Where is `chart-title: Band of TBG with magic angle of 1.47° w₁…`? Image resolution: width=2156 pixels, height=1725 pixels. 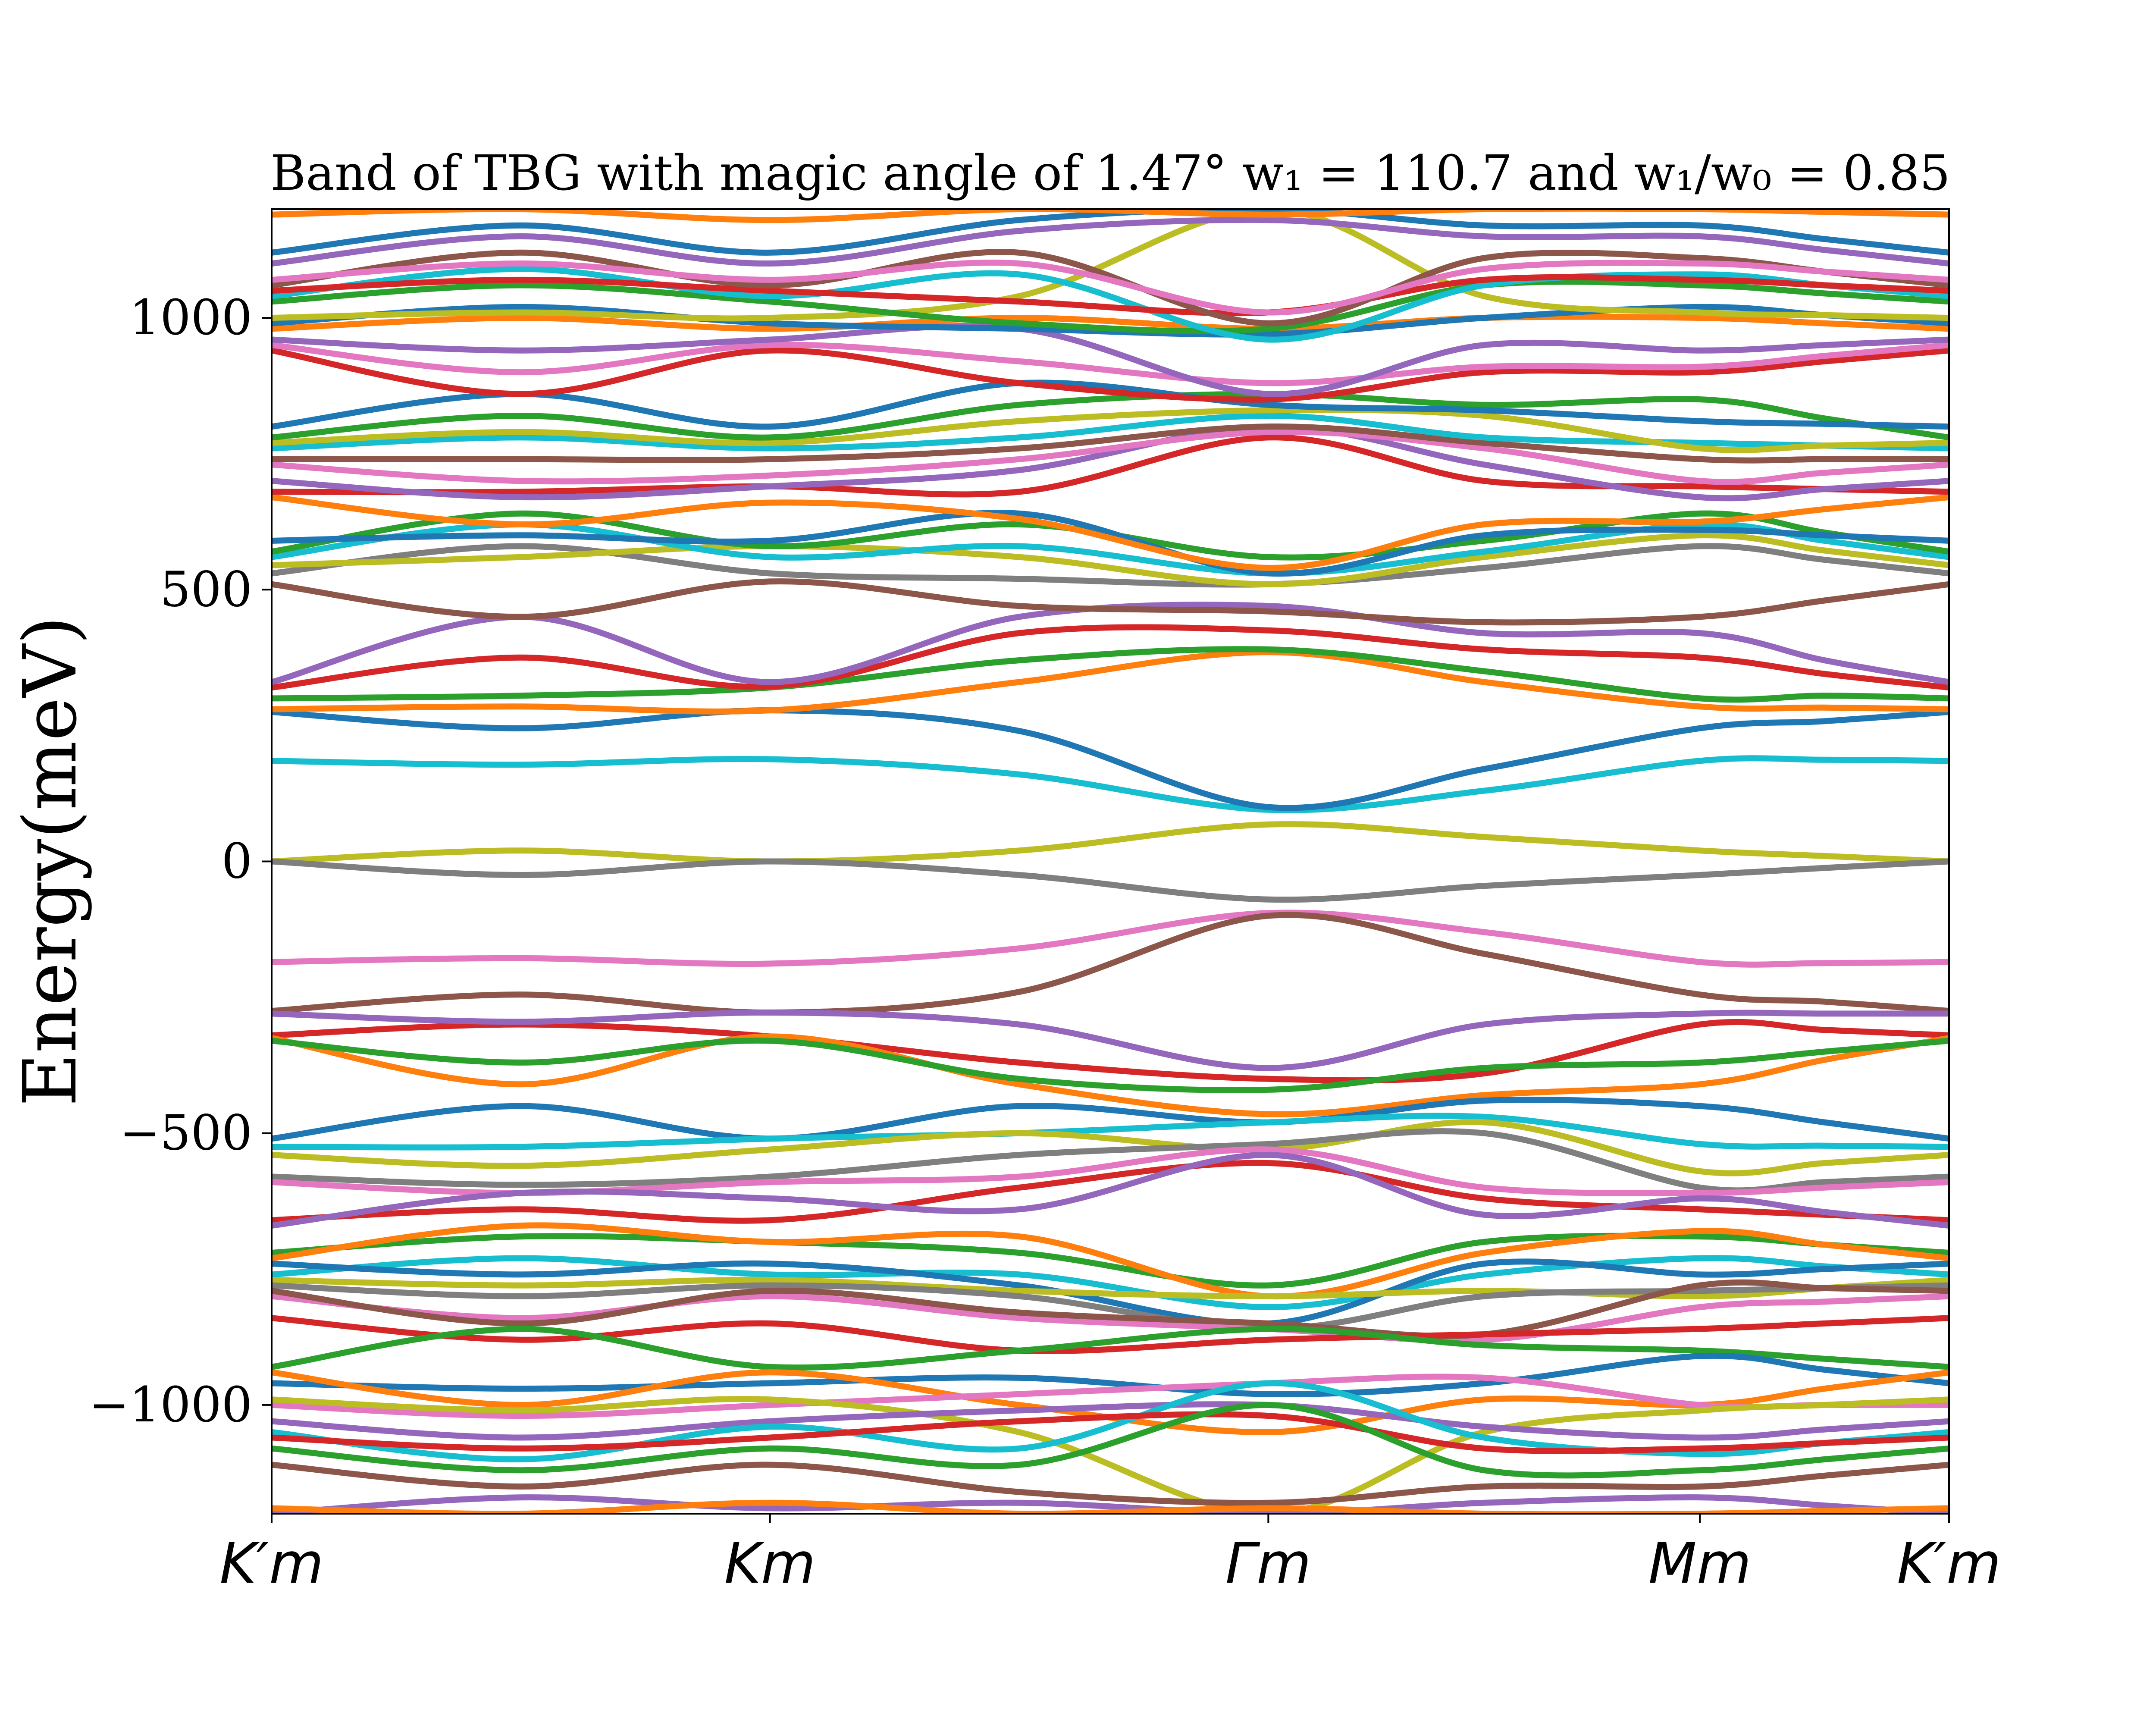
chart-title: Band of TBG with magic angle of 1.47° w₁… is located at coordinates (1110, 173).